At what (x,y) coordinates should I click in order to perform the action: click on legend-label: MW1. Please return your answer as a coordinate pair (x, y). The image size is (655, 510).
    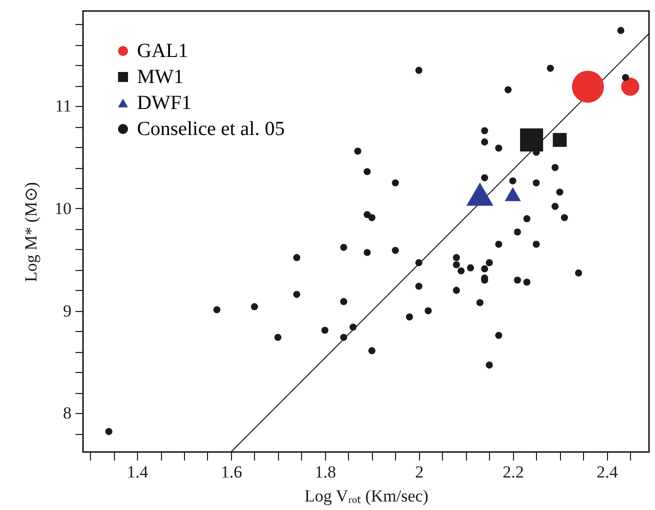
    Looking at the image, I should click on (160, 77).